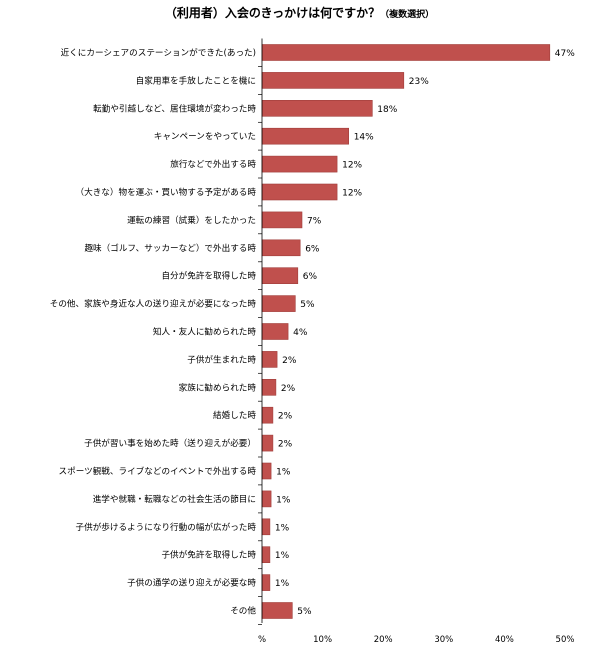  Describe the element at coordinates (218, 387) in the screenshot. I see `category-label: 家族に勧められた時` at that location.